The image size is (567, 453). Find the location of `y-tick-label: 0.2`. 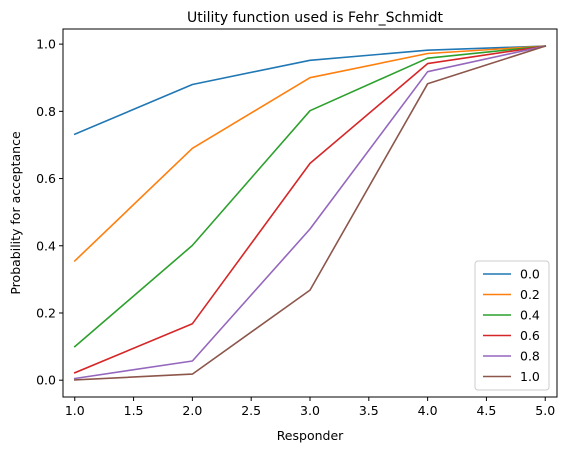

y-tick-label: 0.2 is located at coordinates (46, 312).